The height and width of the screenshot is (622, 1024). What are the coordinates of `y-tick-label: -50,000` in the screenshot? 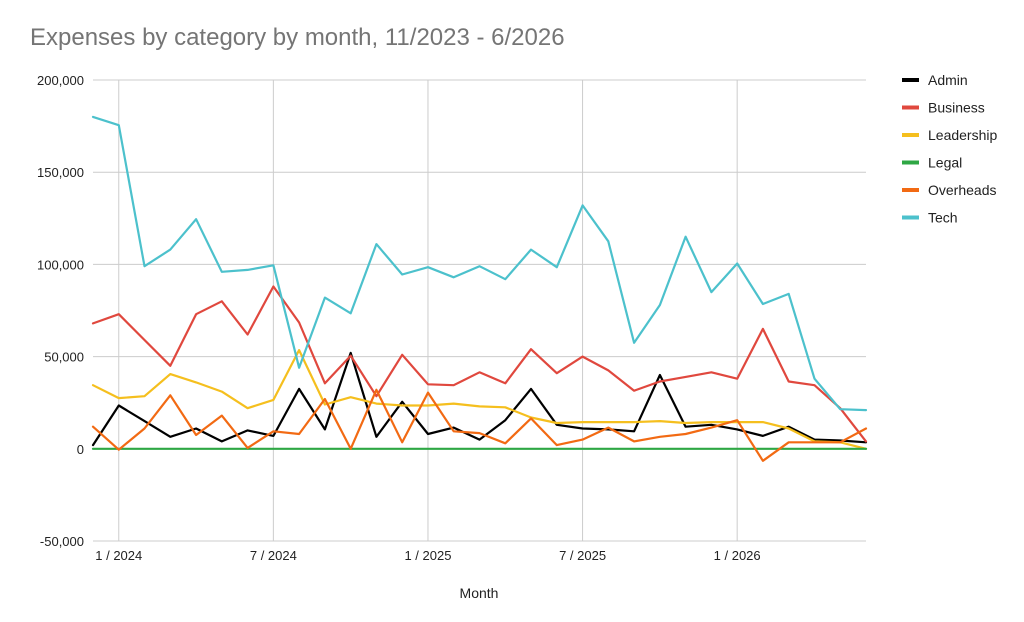 It's located at (62, 541).